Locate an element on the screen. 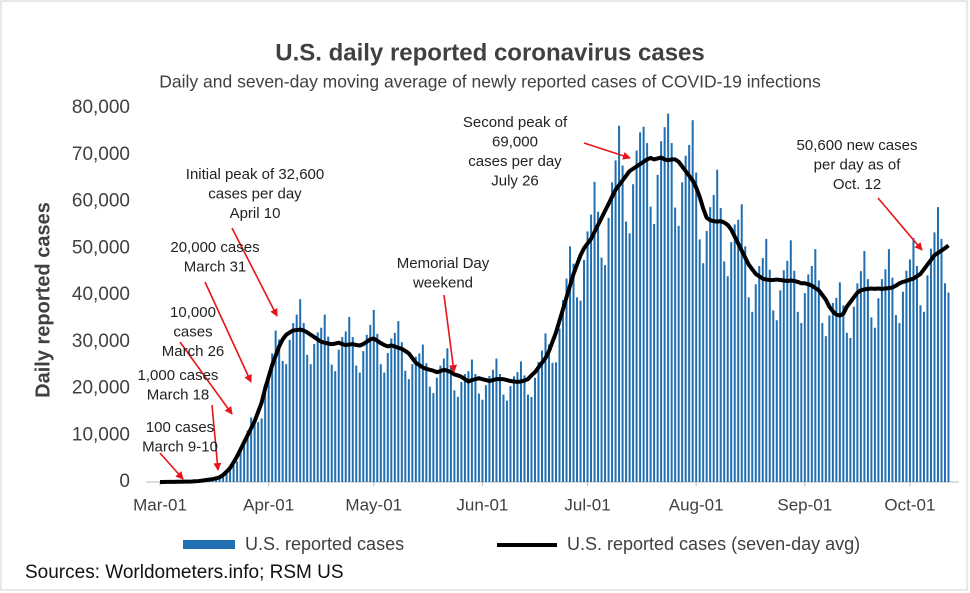  legend-label: U.S. reported cases is located at coordinates (324, 544).